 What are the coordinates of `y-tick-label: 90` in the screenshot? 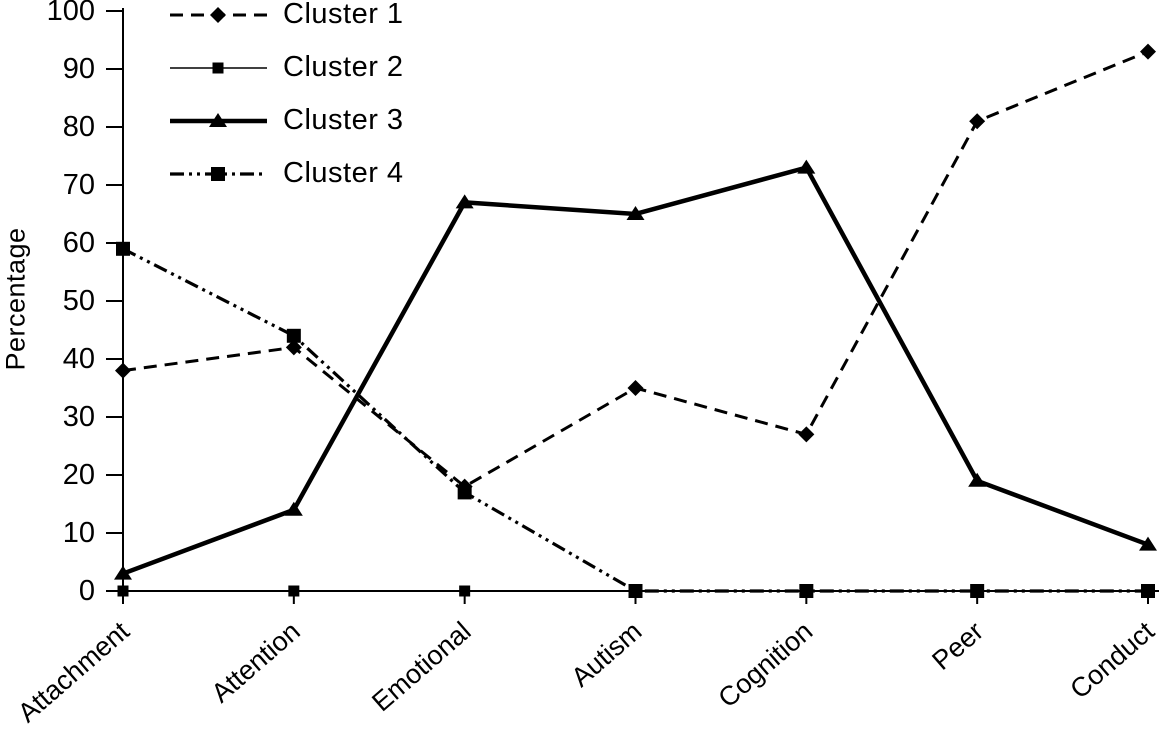 It's located at (79, 69).